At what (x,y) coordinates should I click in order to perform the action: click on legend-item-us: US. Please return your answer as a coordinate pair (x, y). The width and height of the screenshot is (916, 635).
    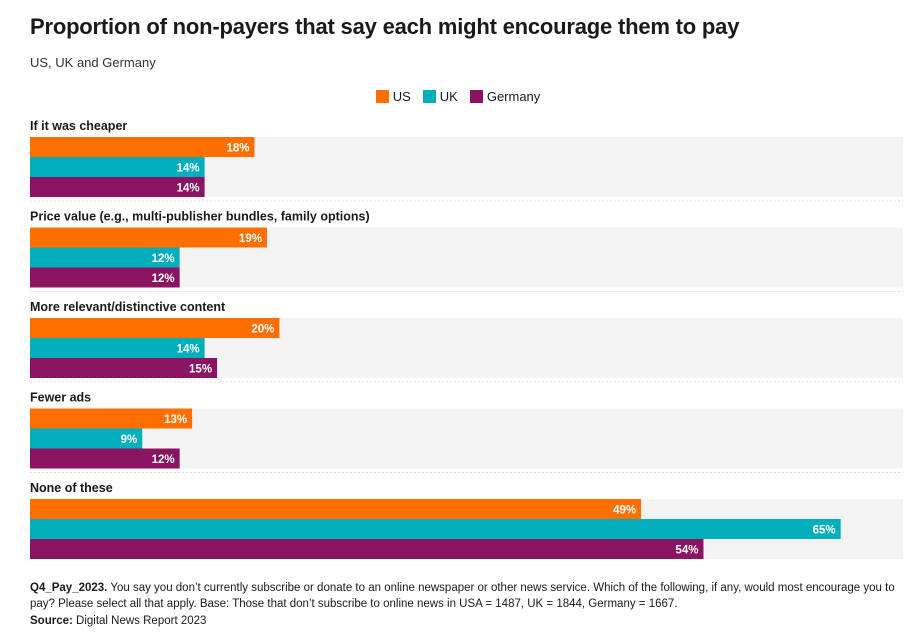
    Looking at the image, I should click on (393, 96).